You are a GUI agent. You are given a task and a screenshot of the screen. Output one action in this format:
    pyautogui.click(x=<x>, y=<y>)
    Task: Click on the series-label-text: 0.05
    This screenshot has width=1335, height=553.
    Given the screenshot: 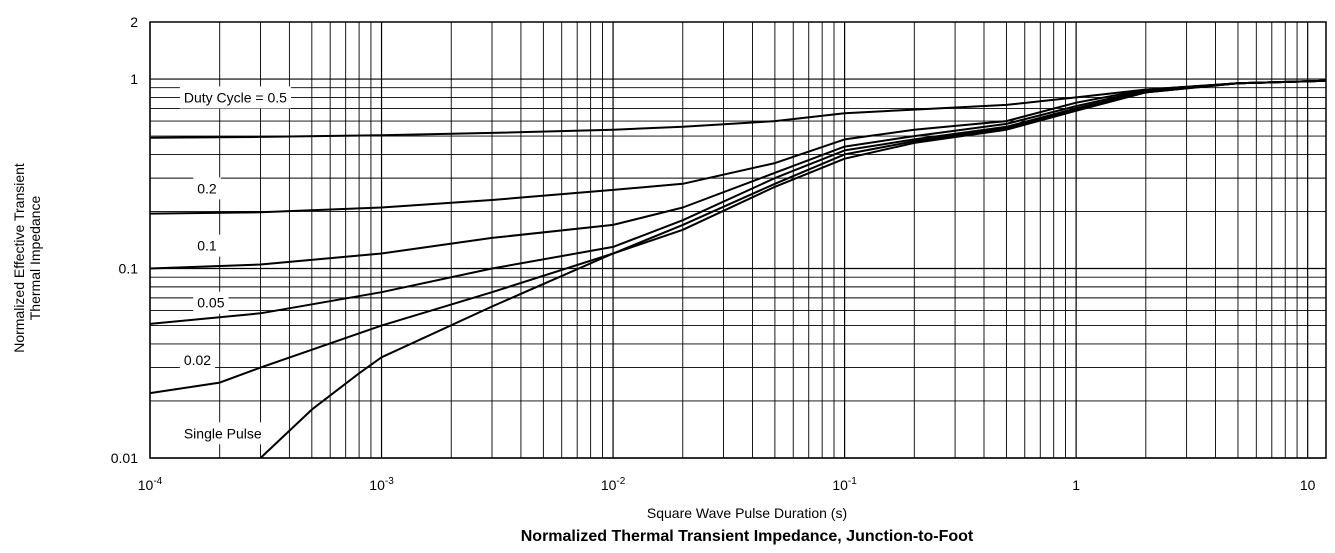 What is the action you would take?
    pyautogui.click(x=210, y=303)
    